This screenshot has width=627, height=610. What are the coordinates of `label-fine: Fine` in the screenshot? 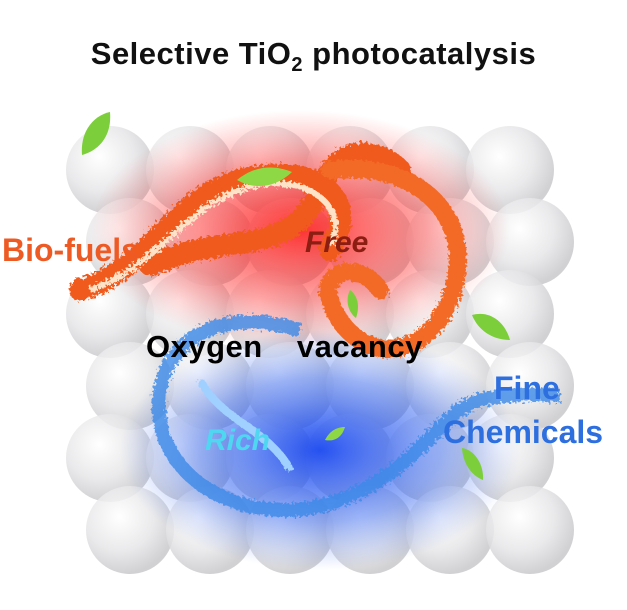 It's located at (527, 388).